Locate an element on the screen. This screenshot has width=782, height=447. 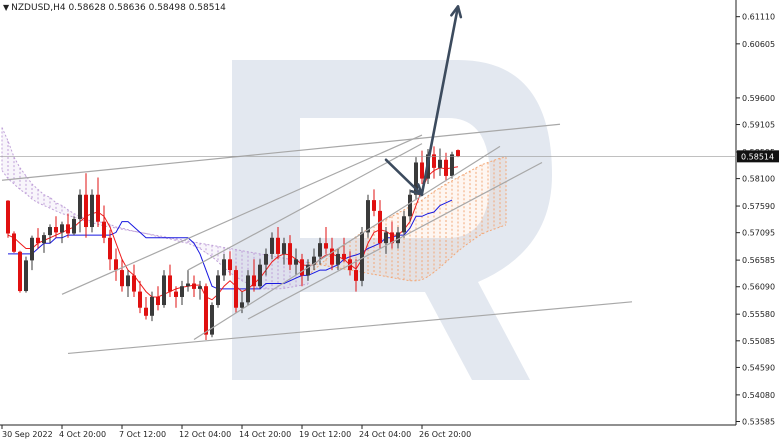
price-tick-label: 0.60605 is located at coordinates (758, 44).